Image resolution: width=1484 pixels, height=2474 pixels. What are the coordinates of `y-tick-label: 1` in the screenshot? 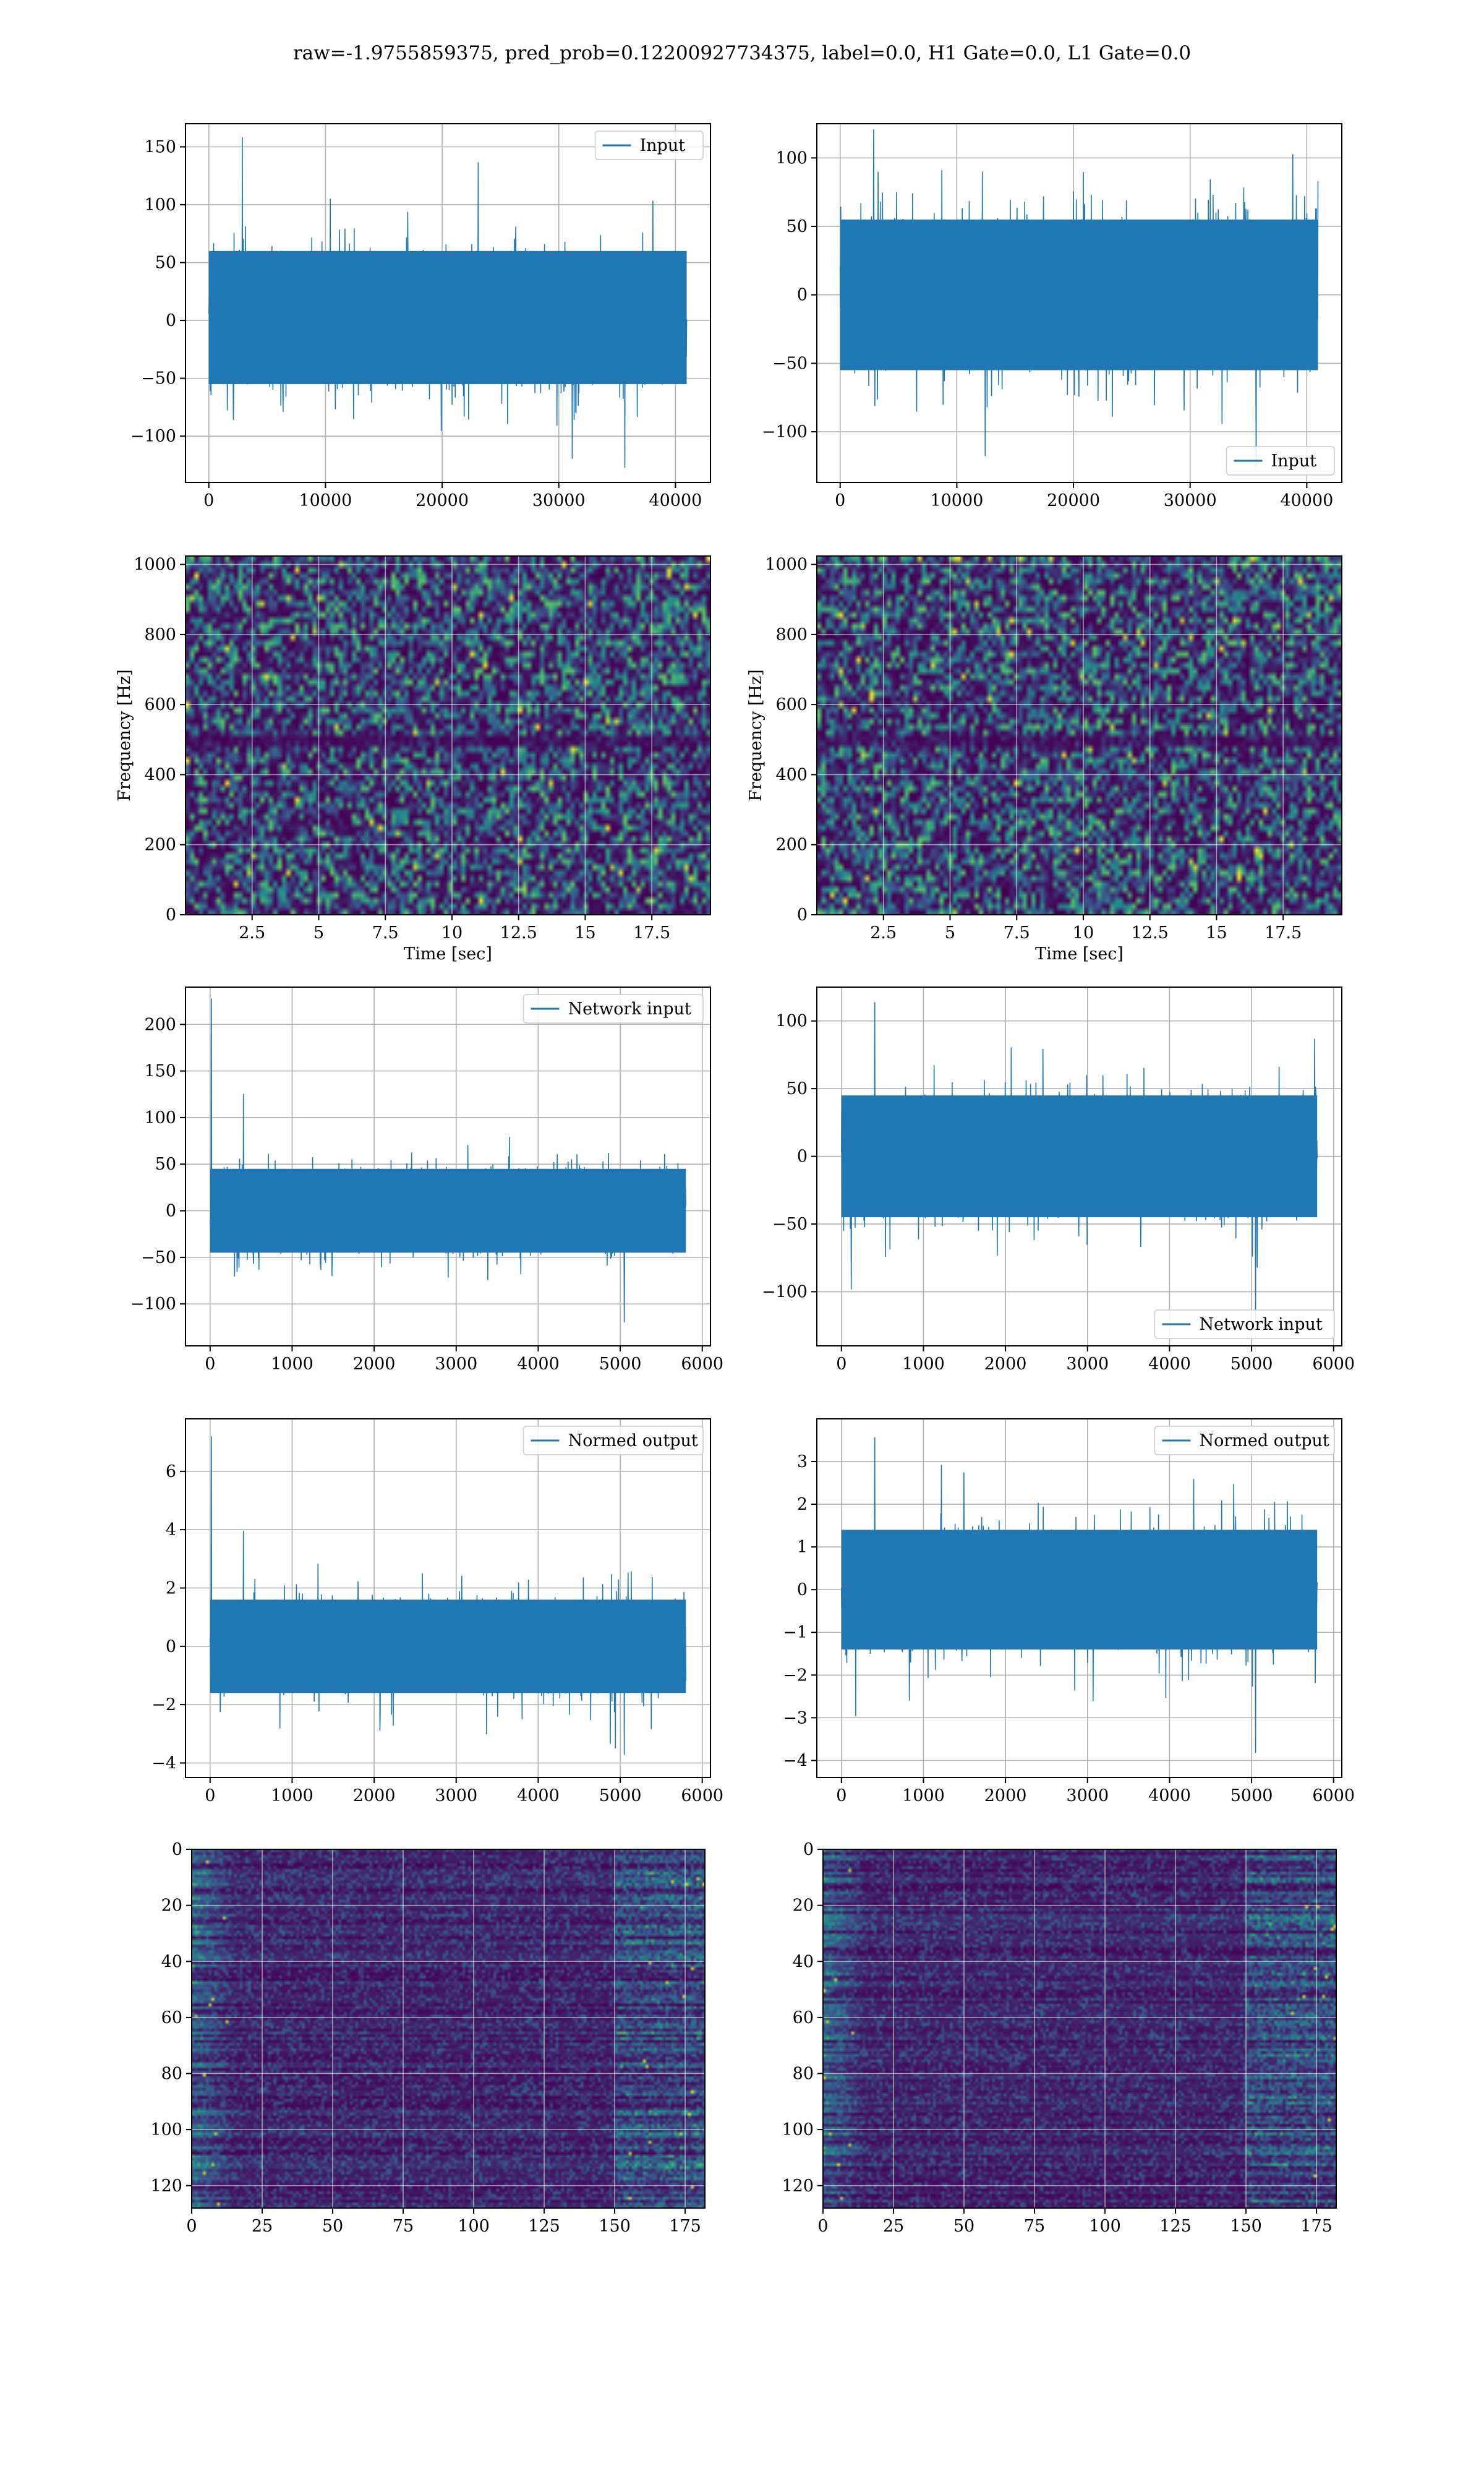 It's located at (802, 1548).